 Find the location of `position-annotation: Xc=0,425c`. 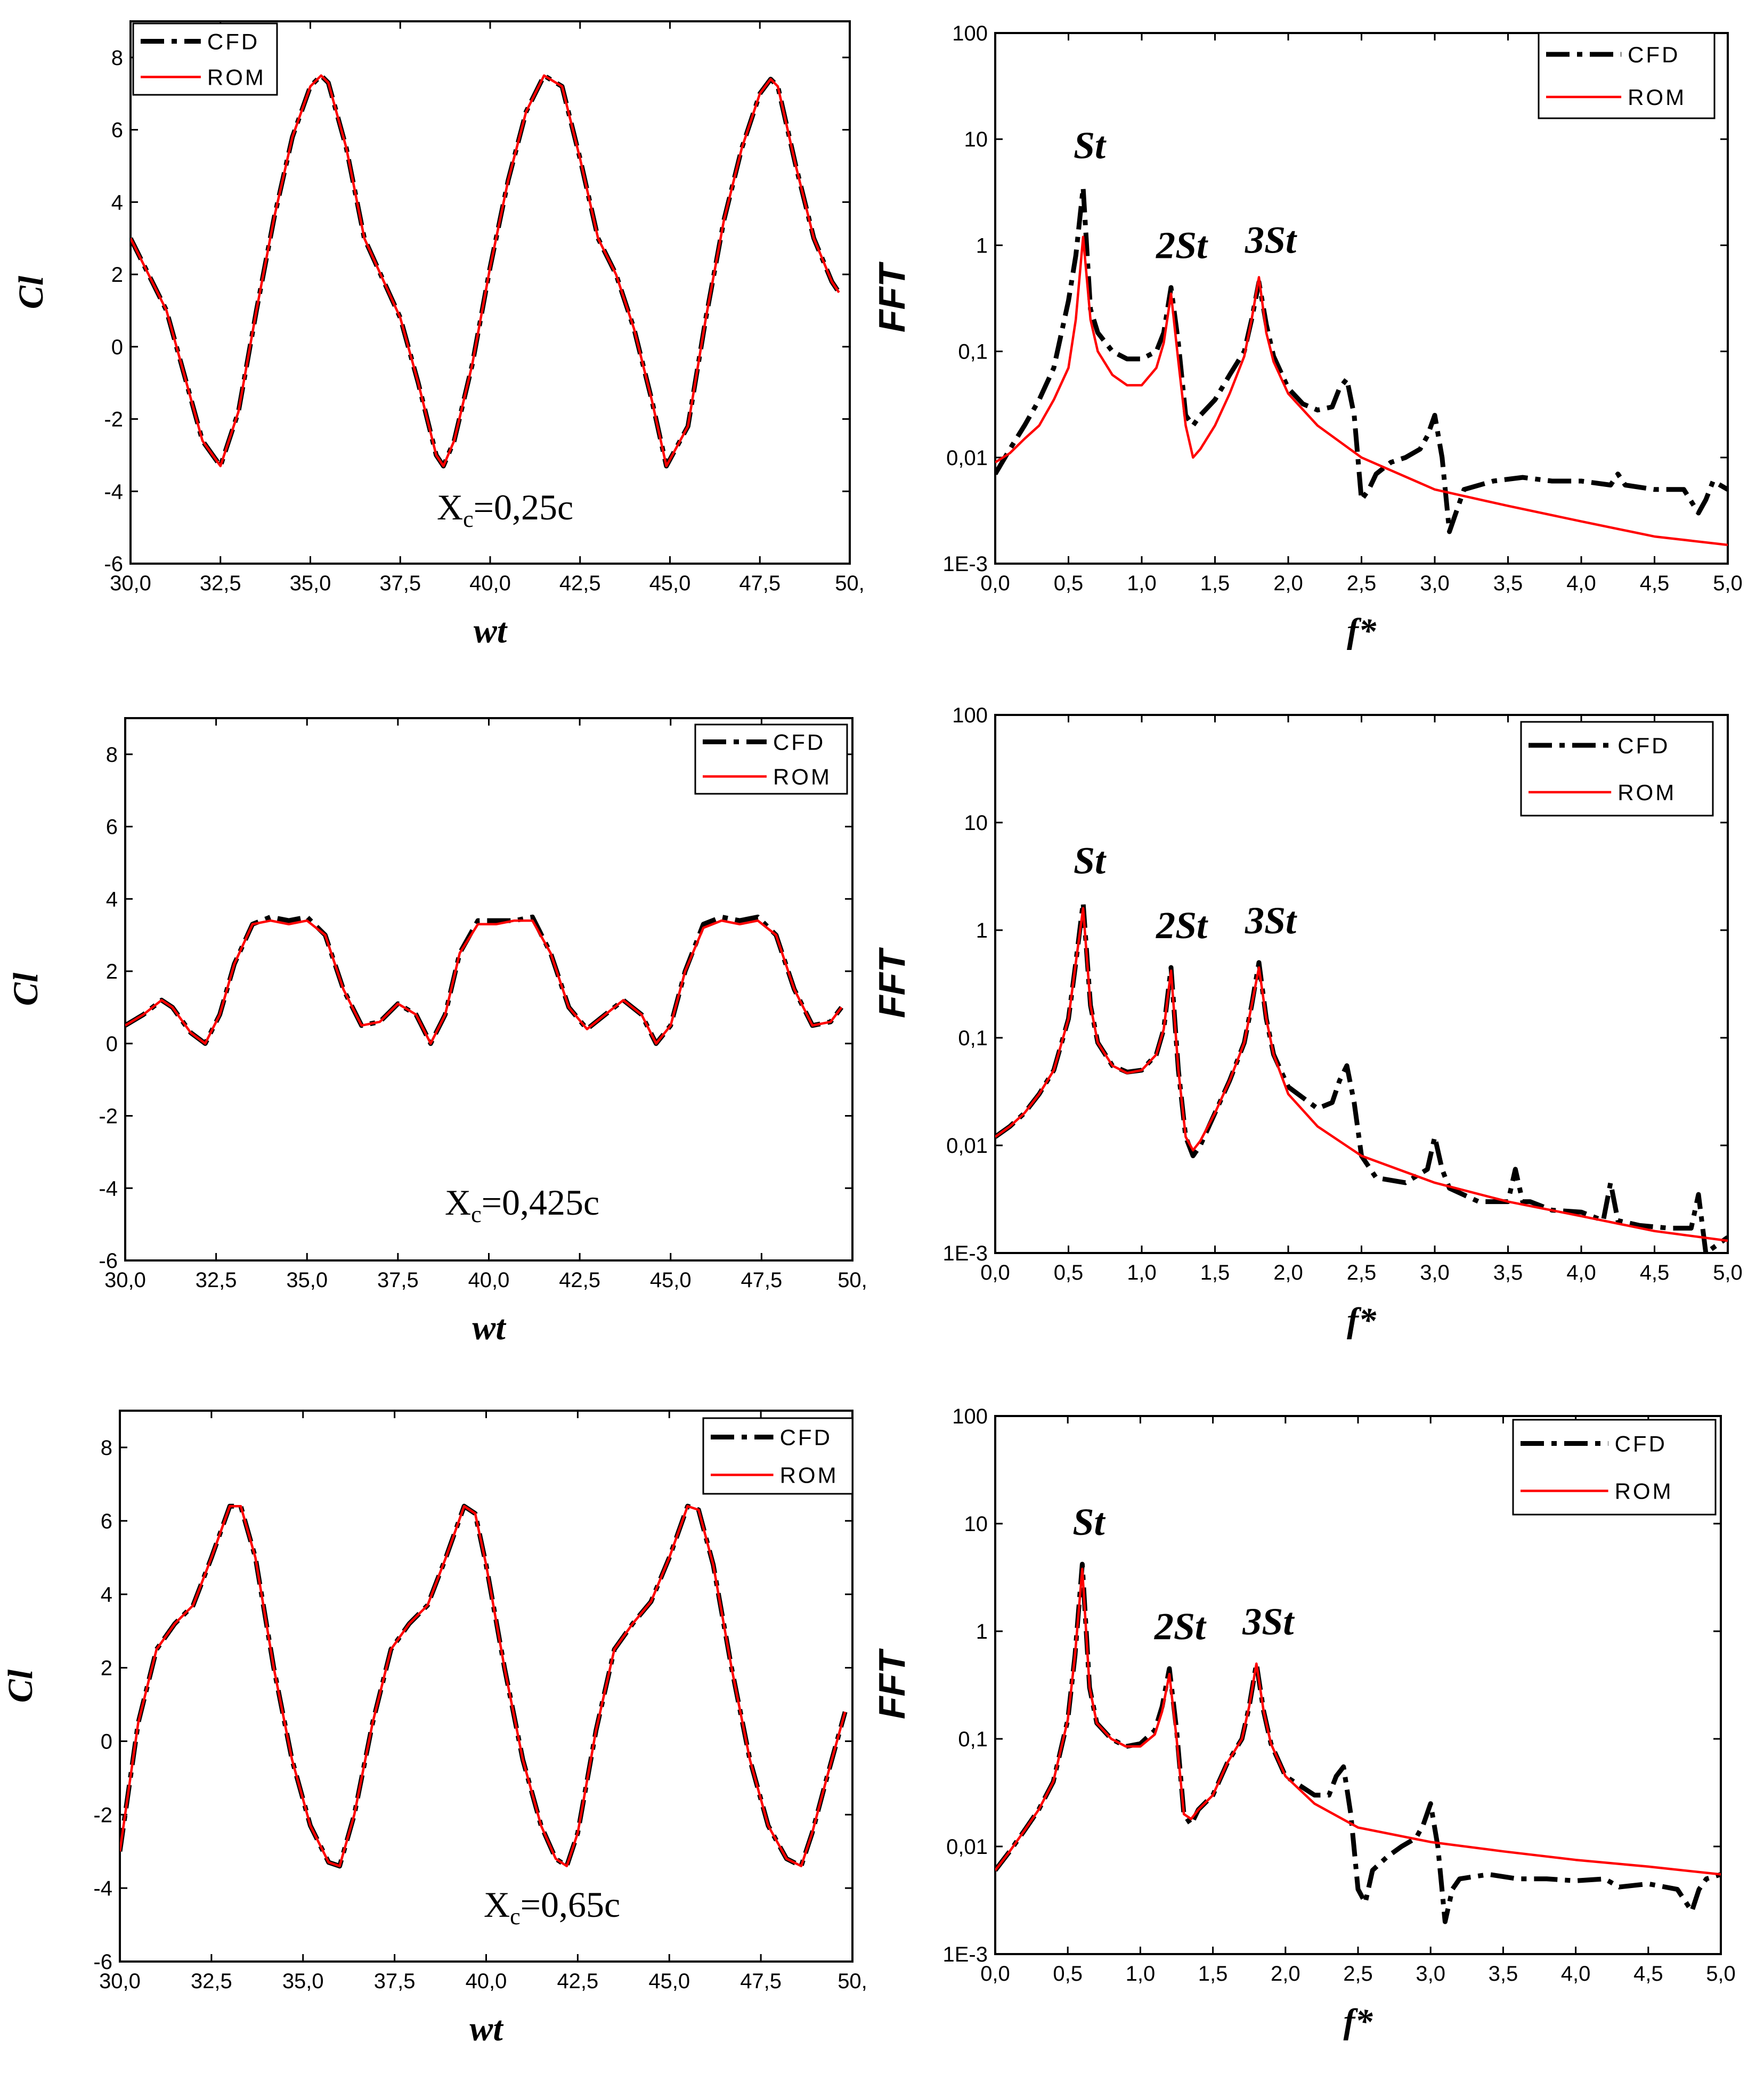

position-annotation: Xc=0,425c is located at coordinates (522, 1204).